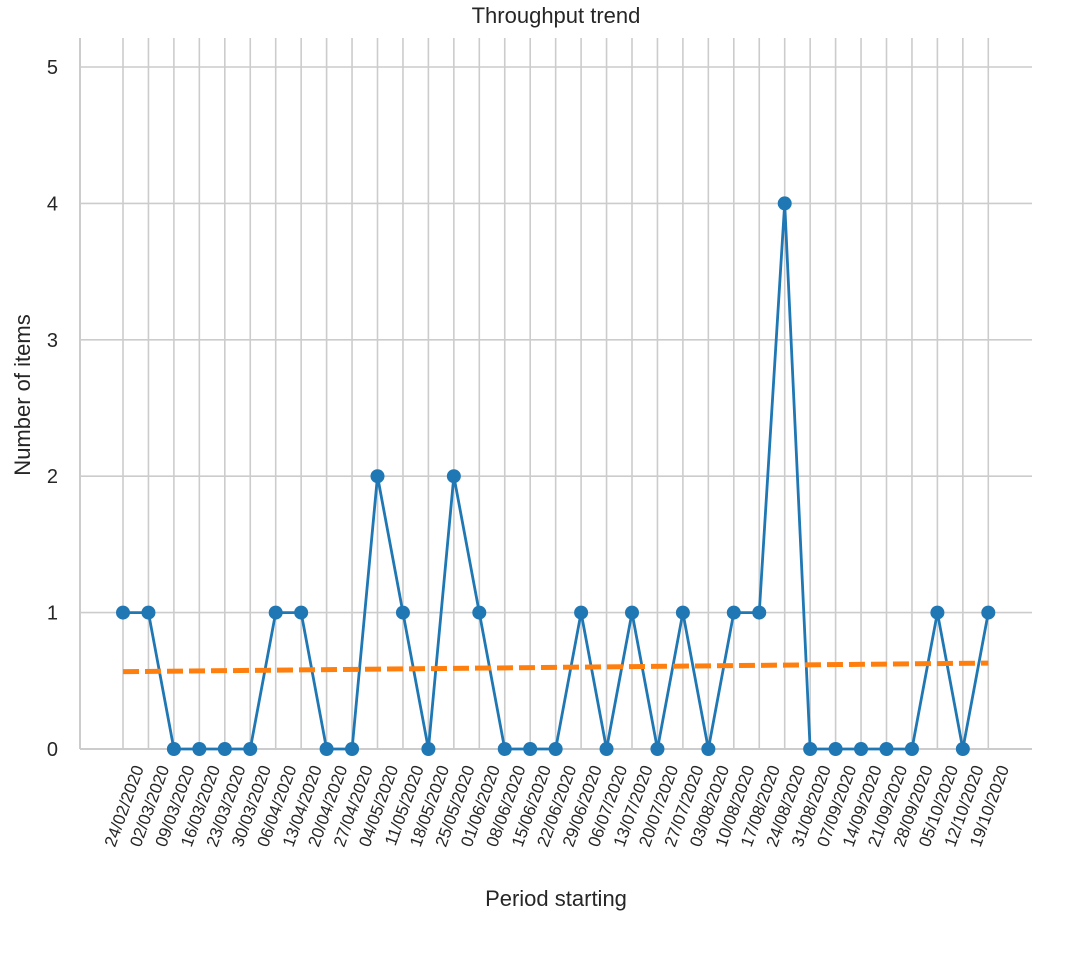 The width and height of the screenshot is (1070, 958). I want to click on y-tick-label: 5, so click(52, 68).